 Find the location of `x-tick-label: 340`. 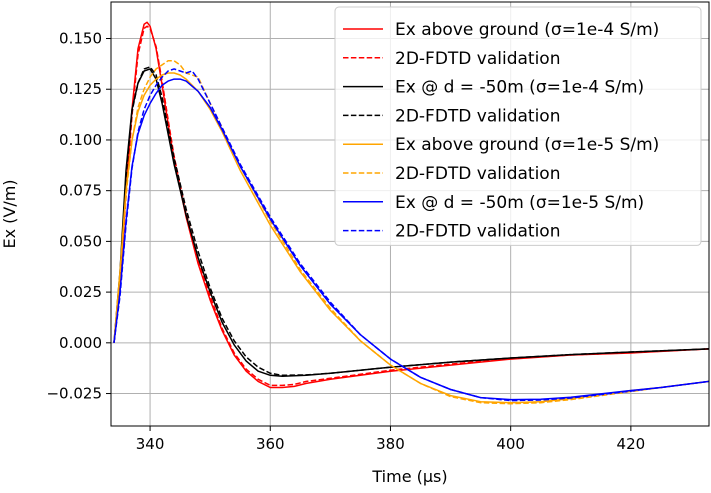

x-tick-label: 340 is located at coordinates (150, 444).